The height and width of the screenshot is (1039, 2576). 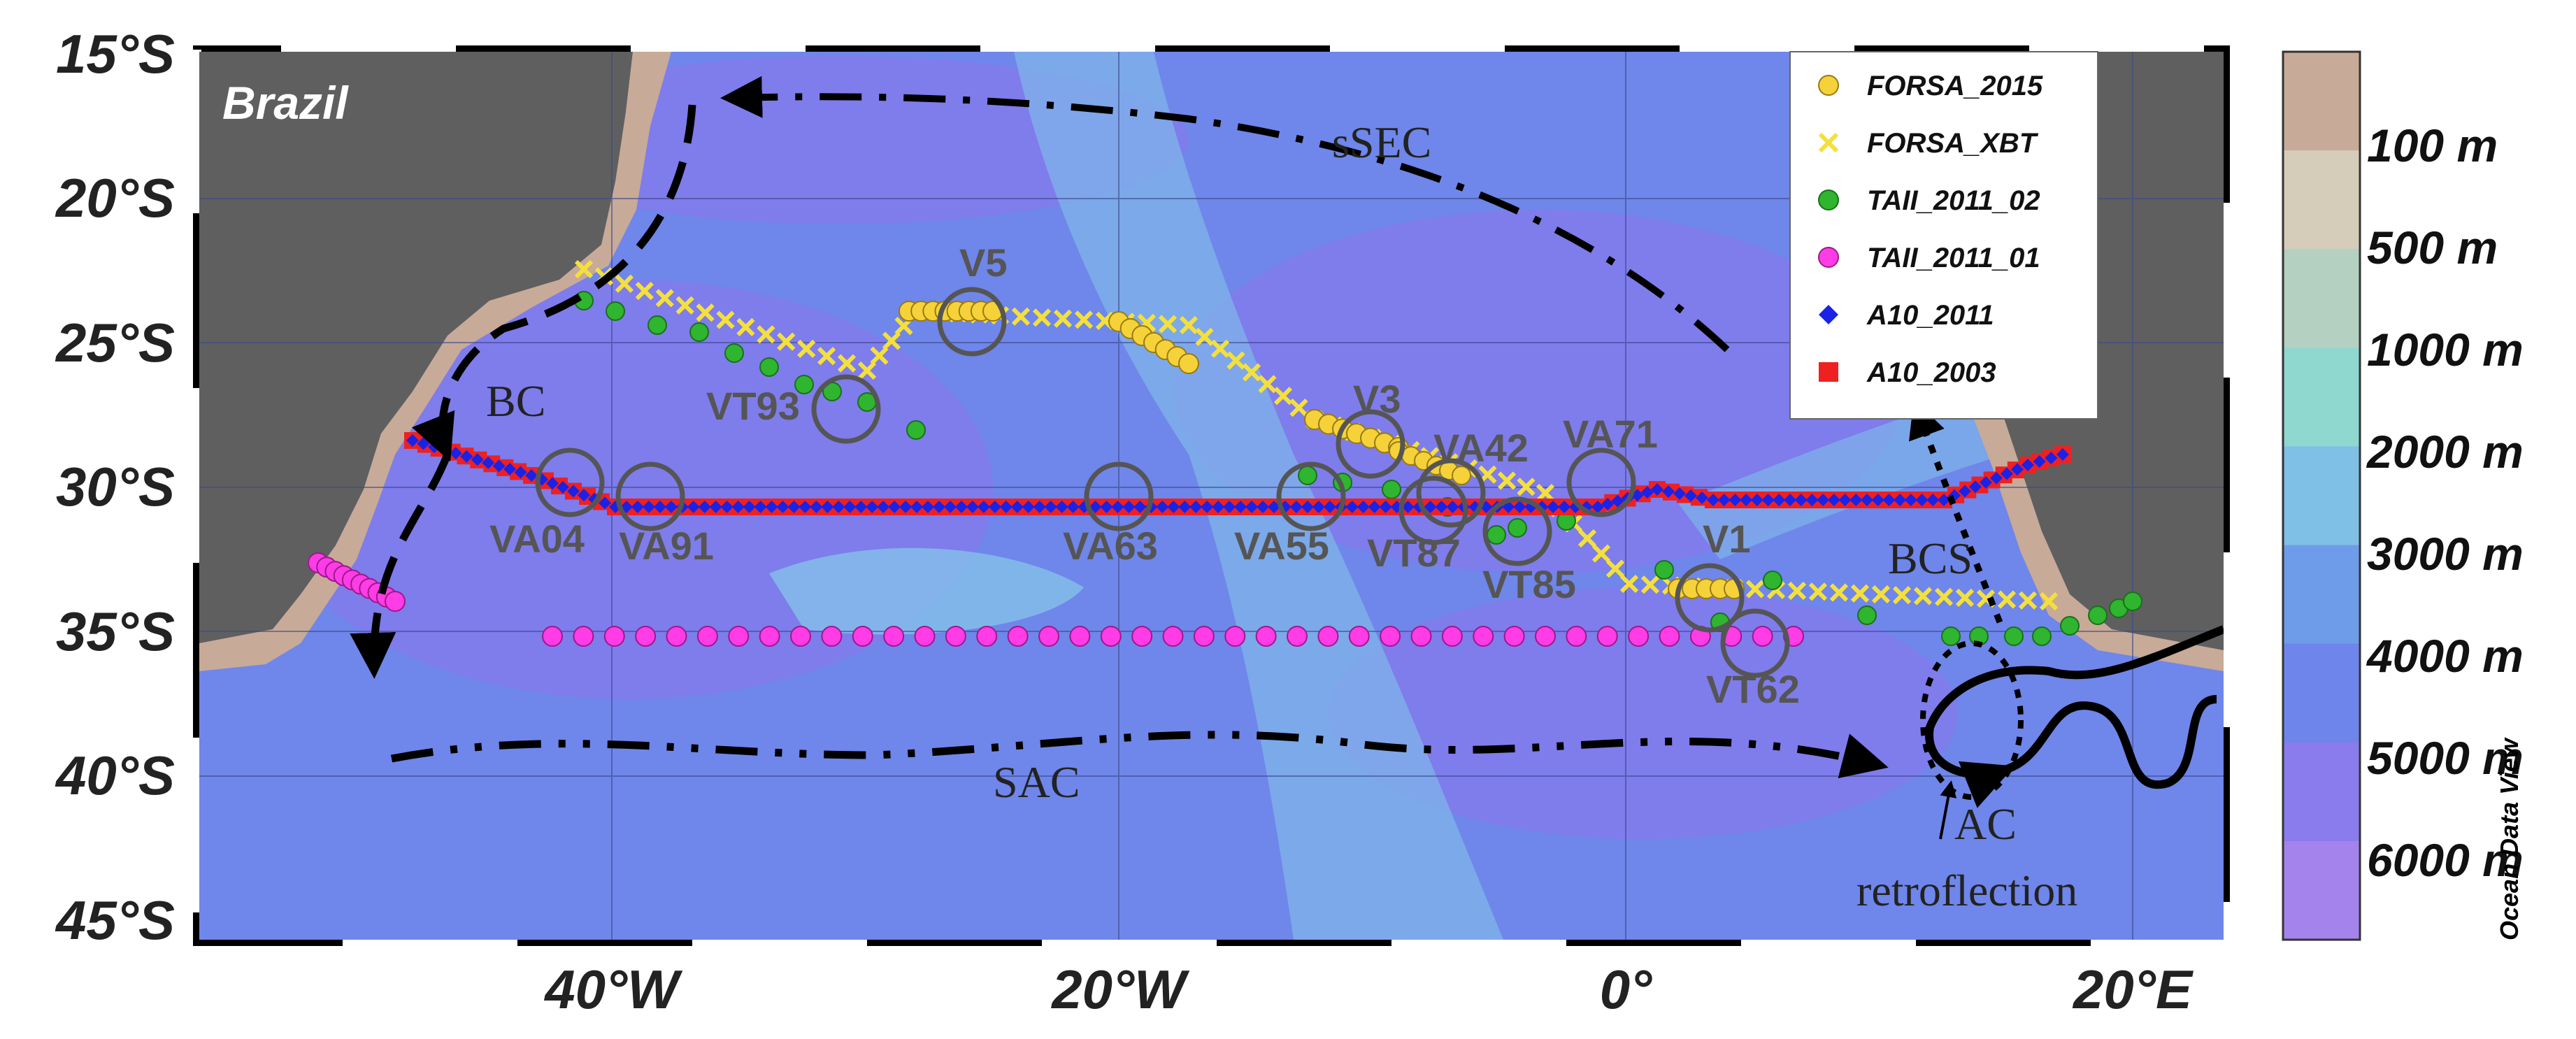 What do you see at coordinates (1036, 782) in the screenshot?
I see `current-label-sac: SAC` at bounding box center [1036, 782].